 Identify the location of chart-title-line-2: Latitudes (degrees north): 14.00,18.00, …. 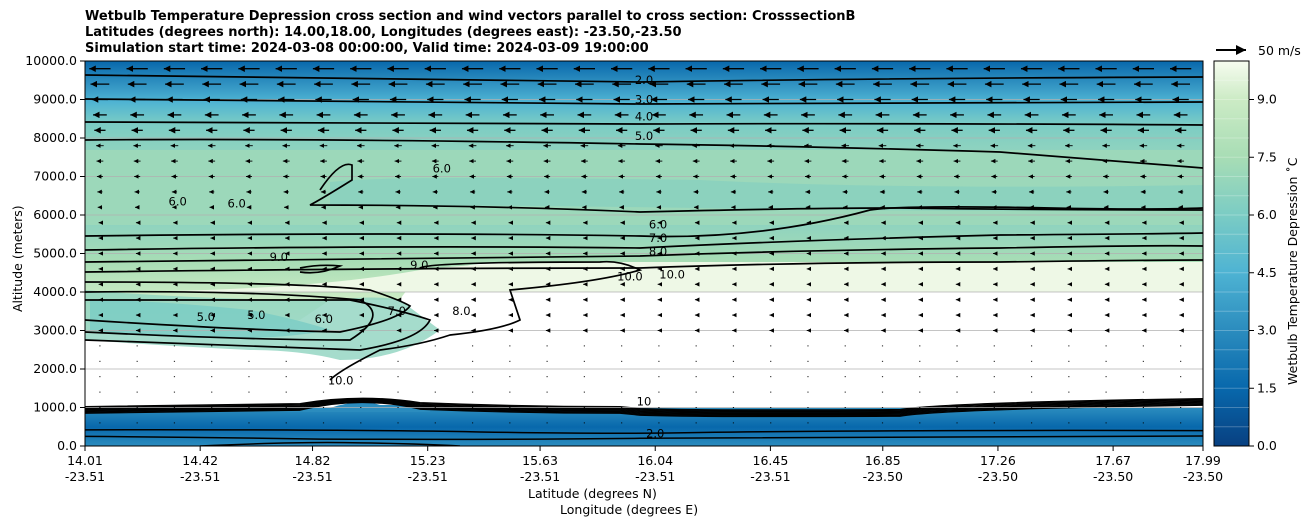
(383, 32).